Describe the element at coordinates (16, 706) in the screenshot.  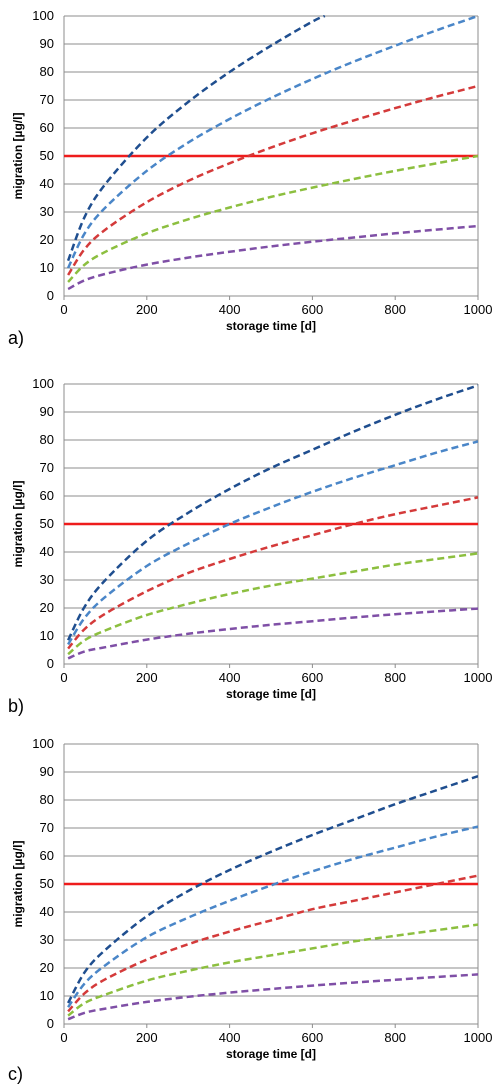
I see `panel-label-b: b)` at that location.